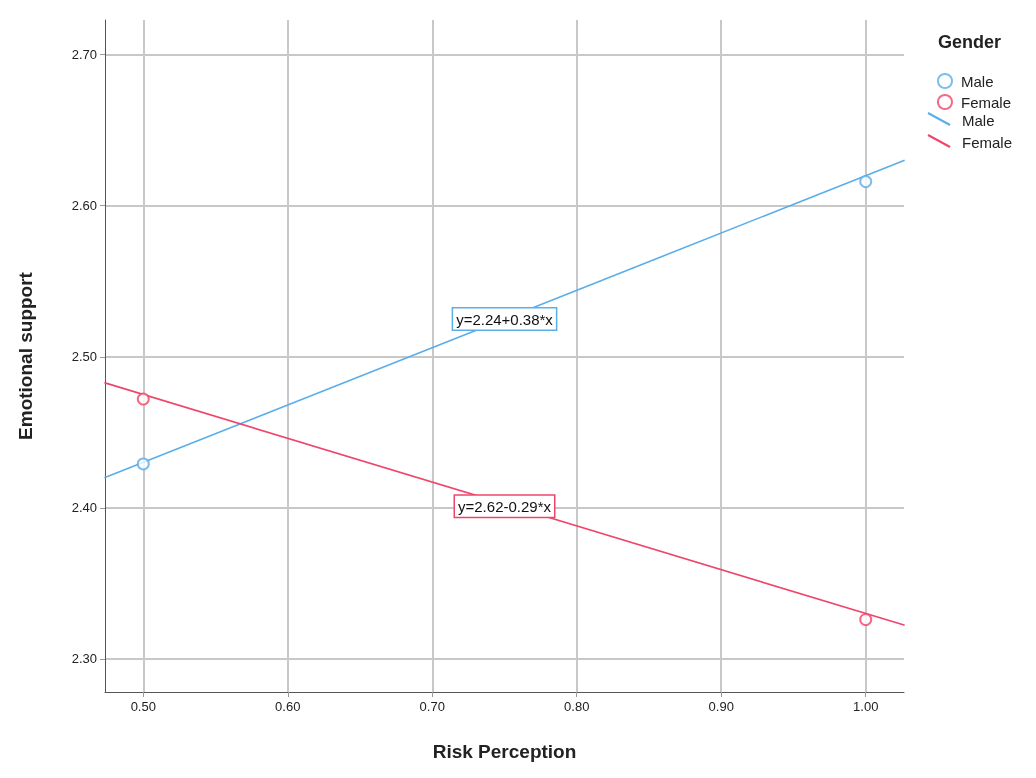 The height and width of the screenshot is (778, 1036). Describe the element at coordinates (84, 659) in the screenshot. I see `y-tick-label: 2.30` at that location.